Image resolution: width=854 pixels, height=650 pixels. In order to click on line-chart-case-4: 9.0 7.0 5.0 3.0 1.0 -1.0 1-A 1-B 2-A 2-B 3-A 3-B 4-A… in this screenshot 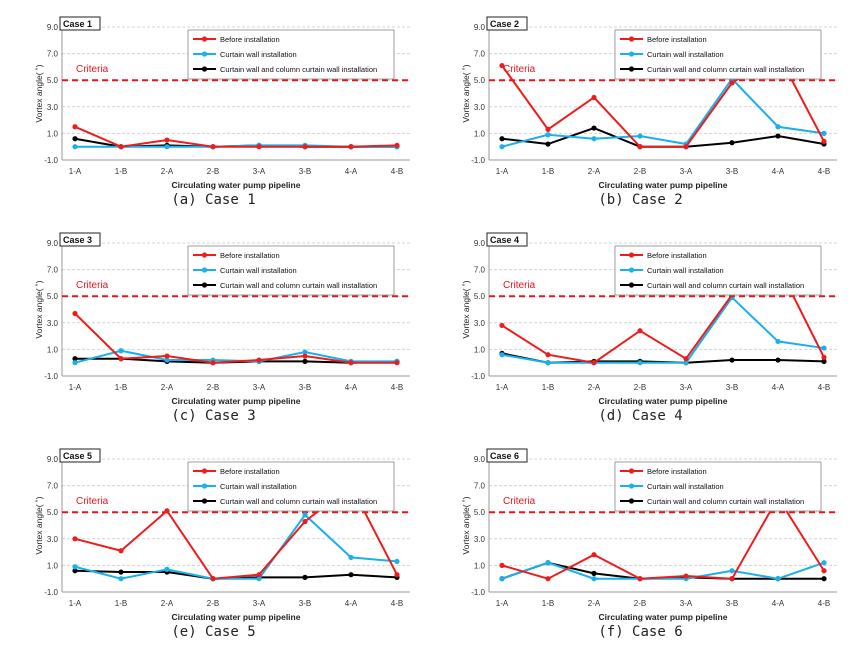, I will do `click(649, 319)`.